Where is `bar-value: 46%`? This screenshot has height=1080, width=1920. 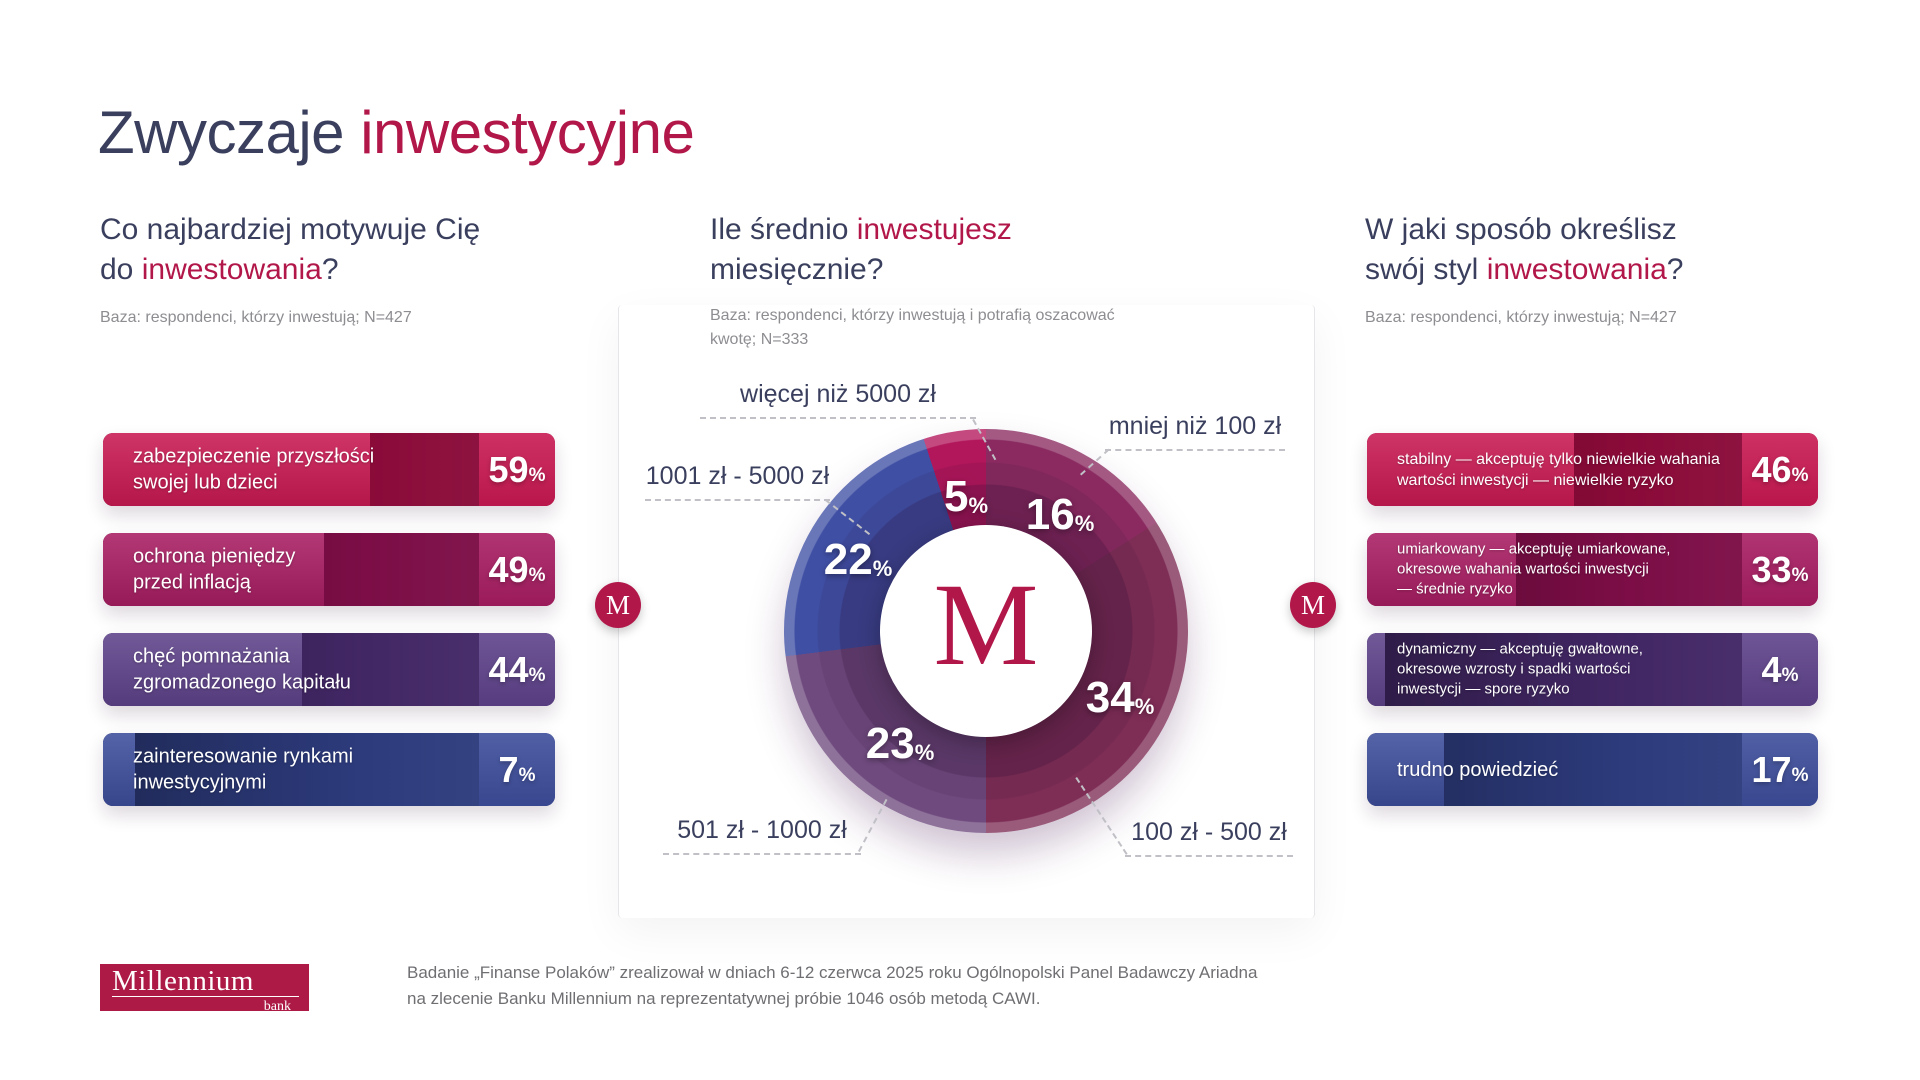 bar-value: 46% is located at coordinates (1780, 469).